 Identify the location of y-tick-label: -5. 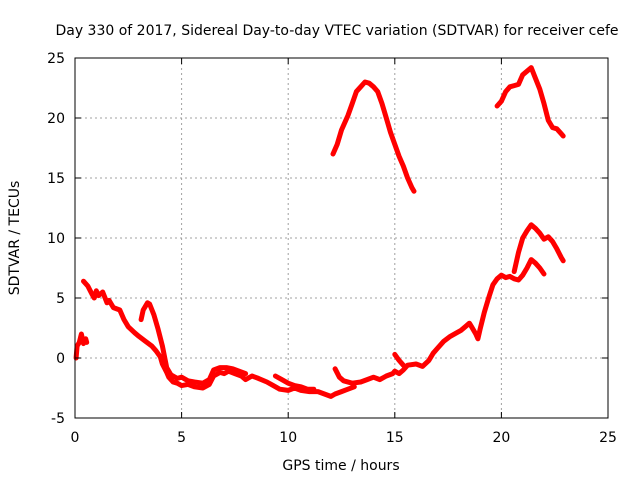
(58, 419).